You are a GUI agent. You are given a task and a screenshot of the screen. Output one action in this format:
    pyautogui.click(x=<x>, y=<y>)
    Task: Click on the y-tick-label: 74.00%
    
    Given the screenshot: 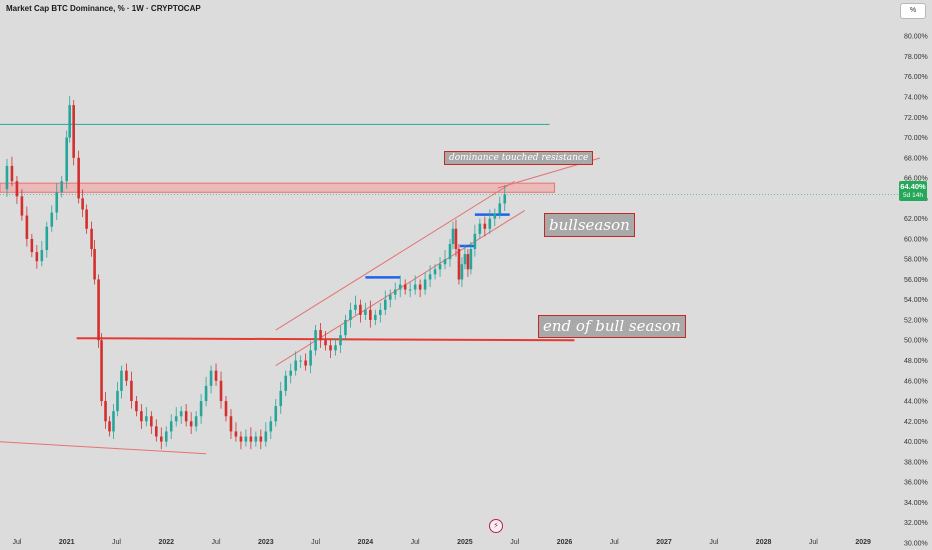 What is the action you would take?
    pyautogui.click(x=916, y=98)
    